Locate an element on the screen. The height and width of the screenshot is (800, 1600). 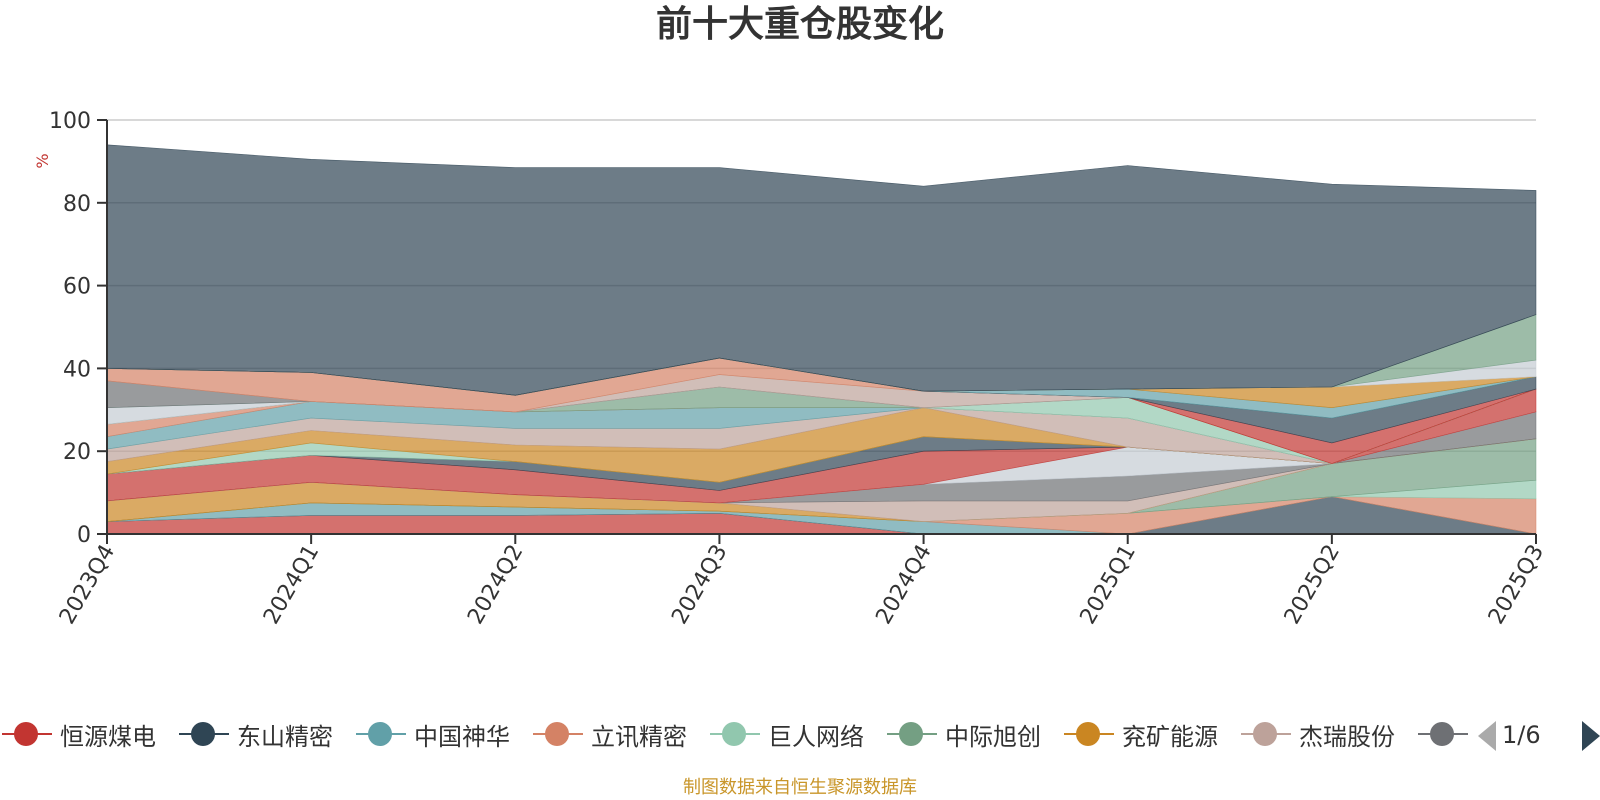
chevron-right-icon is located at coordinates (1591, 736).